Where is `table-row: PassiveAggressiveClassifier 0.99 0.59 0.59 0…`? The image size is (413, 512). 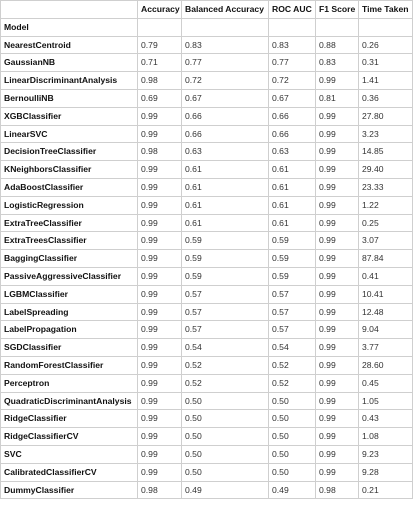
table-row: PassiveAggressiveClassifier 0.99 0.59 0.59 0… is located at coordinates (206, 276).